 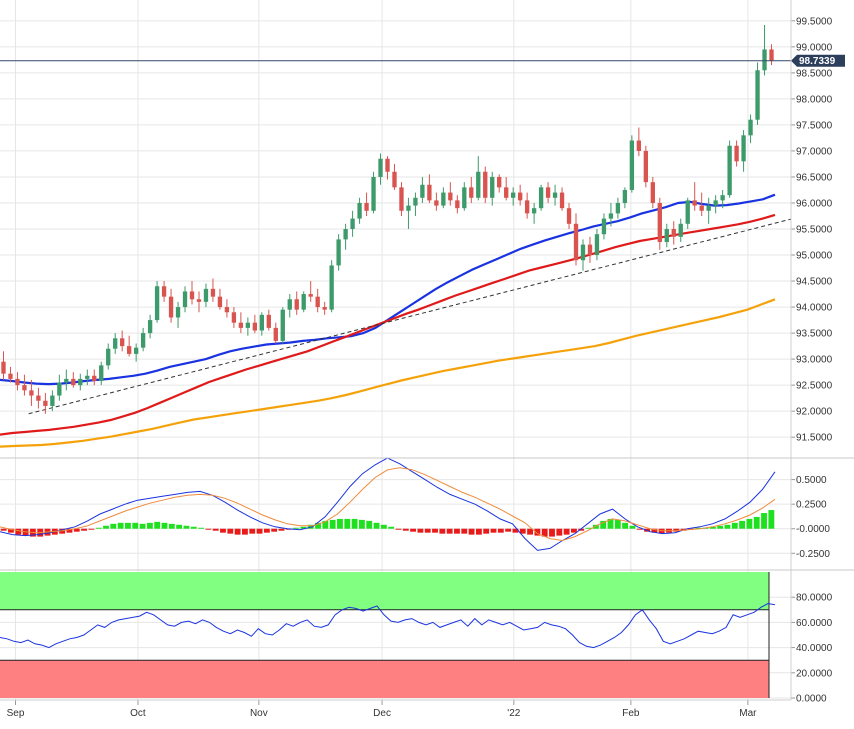 What do you see at coordinates (16, 713) in the screenshot?
I see `x-tick-label: Sep` at bounding box center [16, 713].